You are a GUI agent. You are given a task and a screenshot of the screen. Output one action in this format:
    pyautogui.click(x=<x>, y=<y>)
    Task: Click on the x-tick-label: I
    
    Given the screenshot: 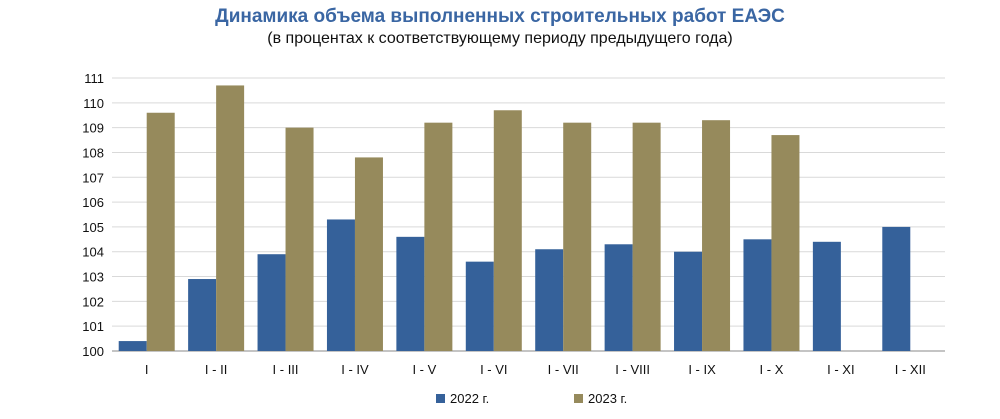 What is the action you would take?
    pyautogui.click(x=147, y=369)
    